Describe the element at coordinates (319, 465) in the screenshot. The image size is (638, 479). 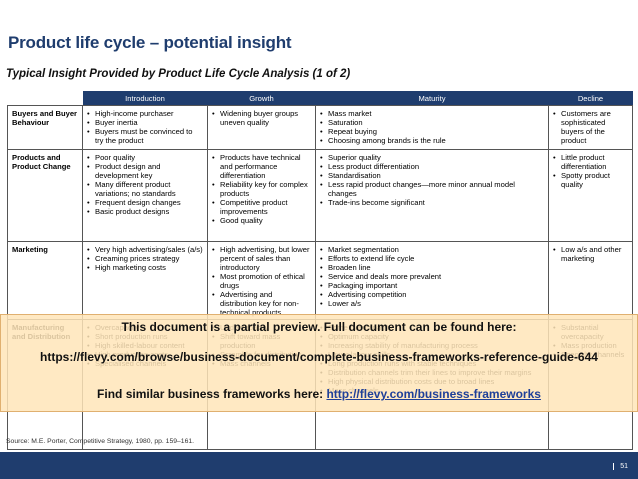
I see `footer-bar` at that location.